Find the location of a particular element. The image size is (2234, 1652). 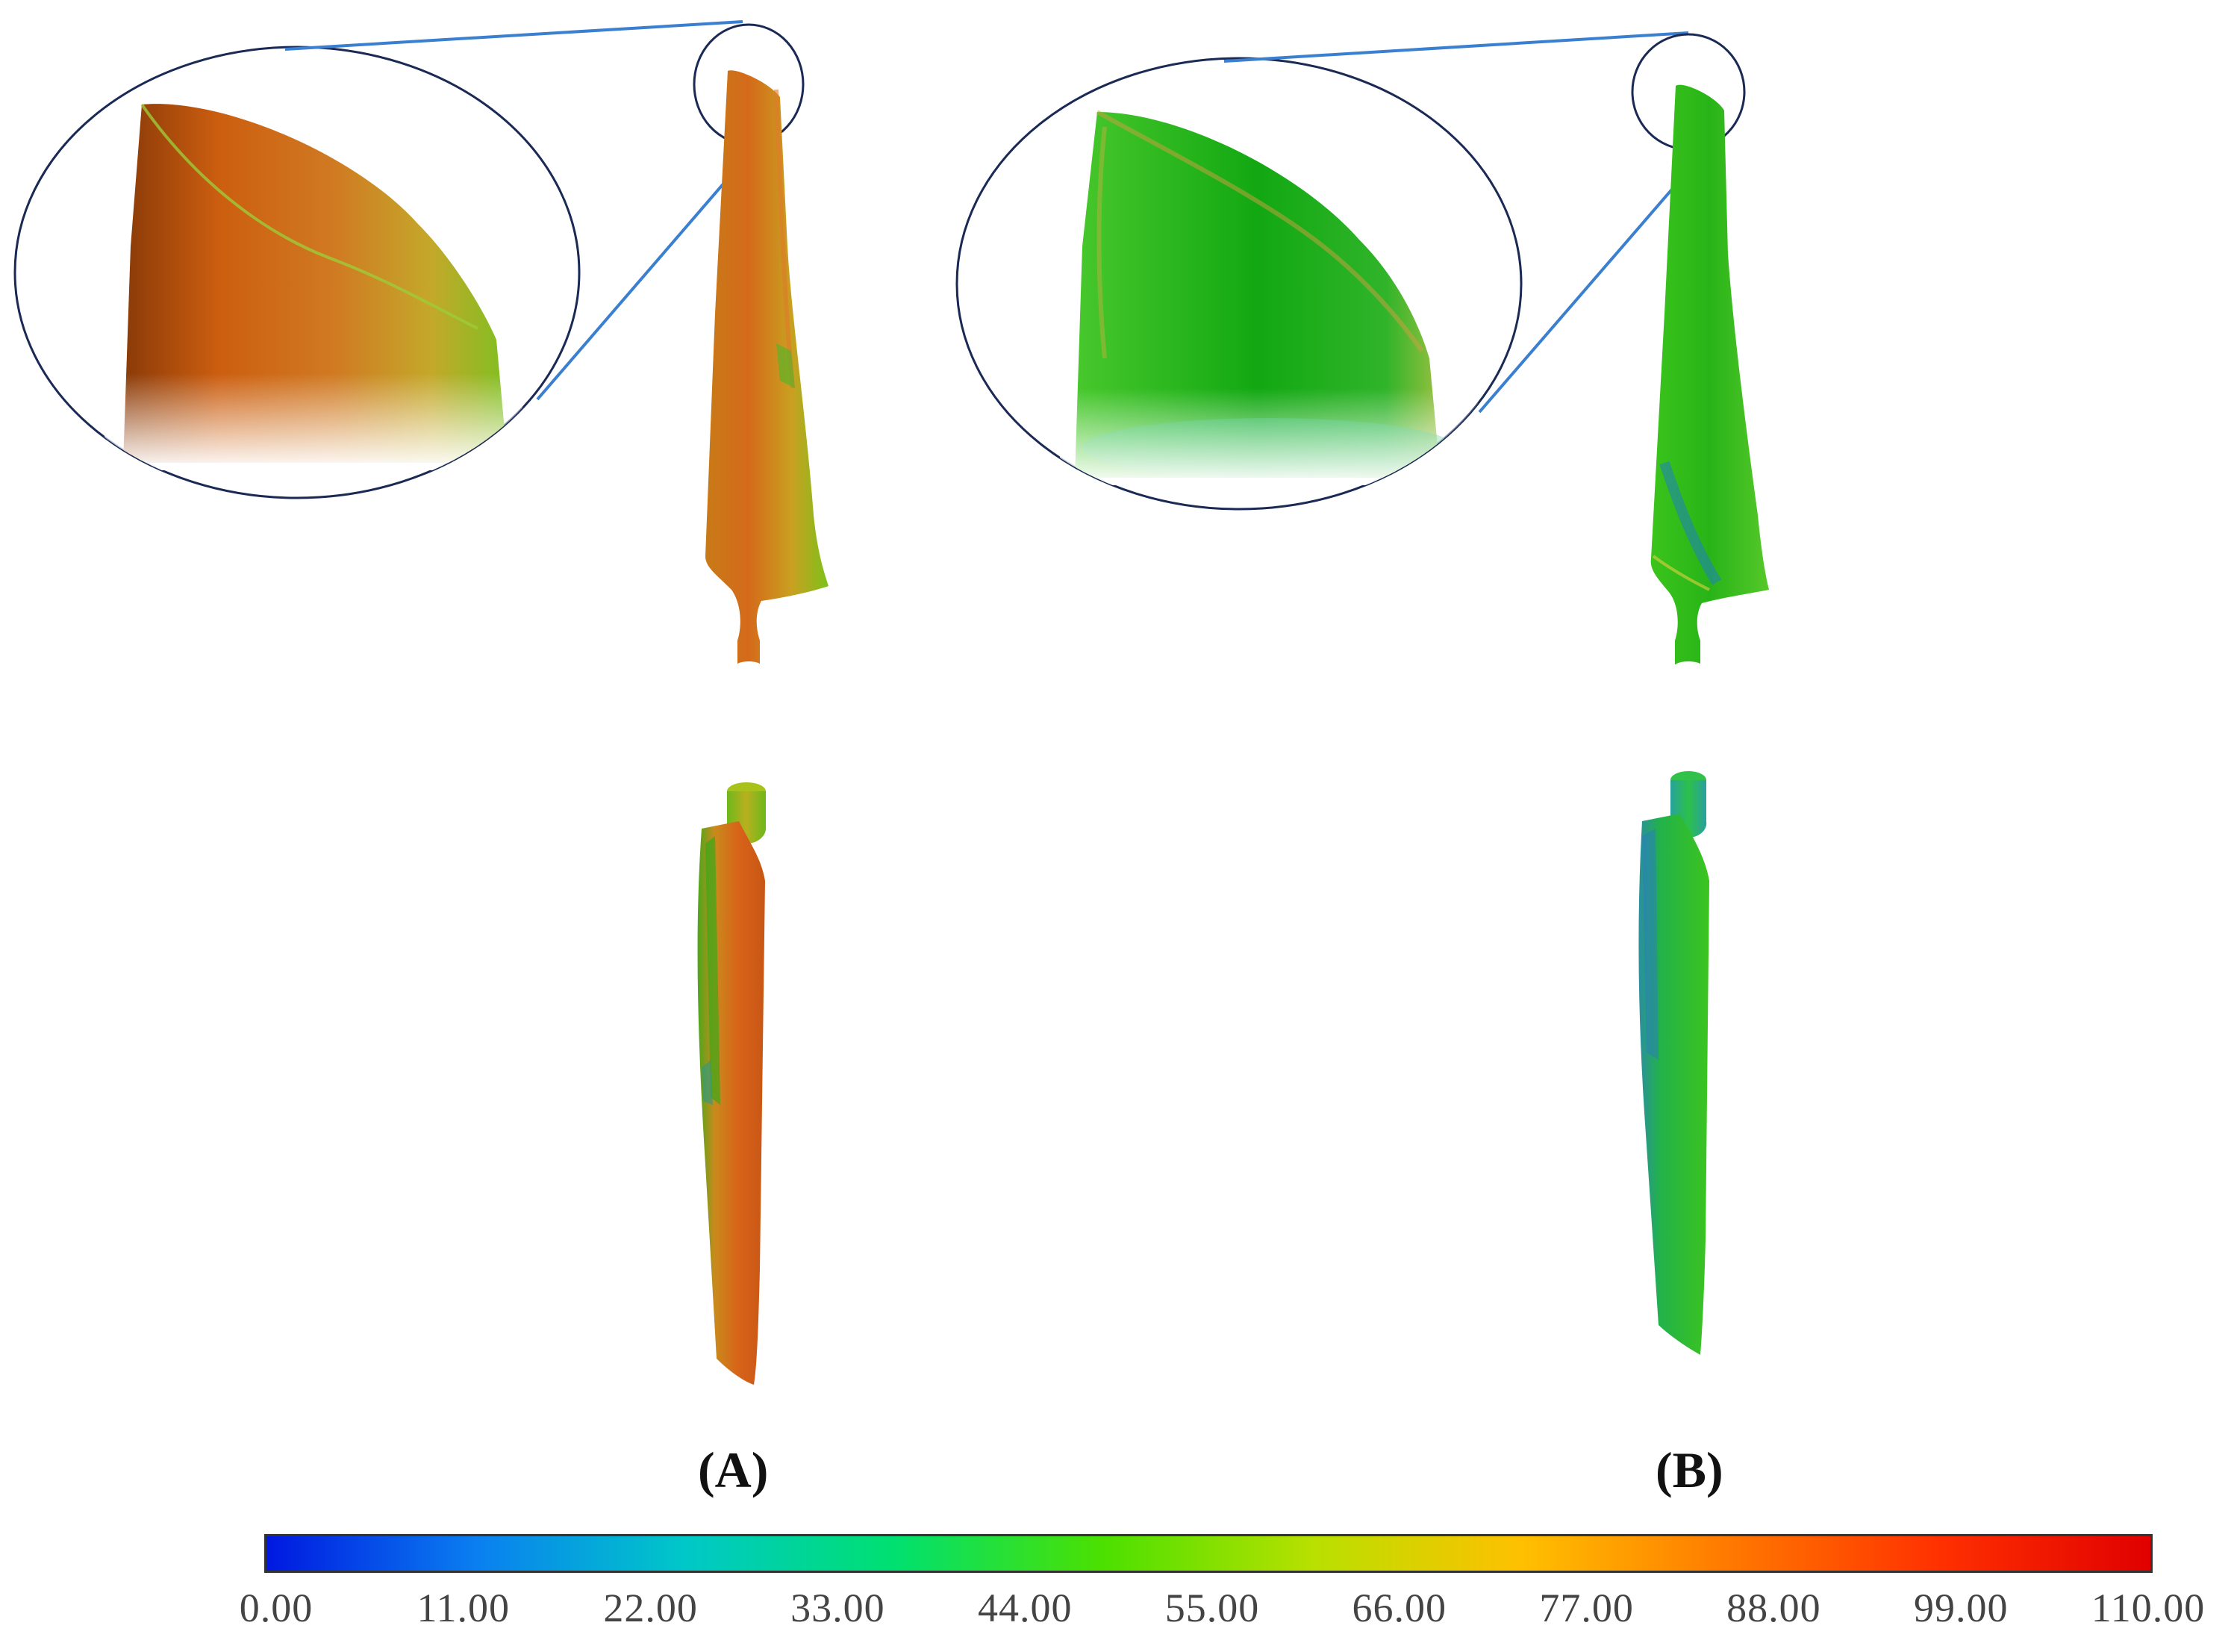

blade-b-front is located at coordinates (1709, 377).